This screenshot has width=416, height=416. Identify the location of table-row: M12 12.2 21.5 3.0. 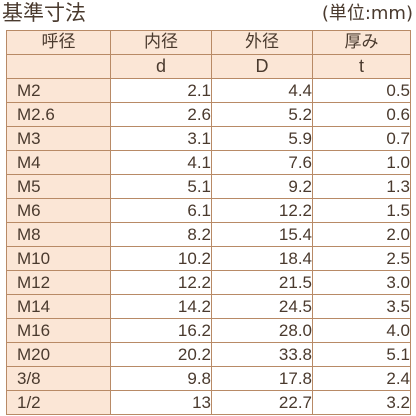
(208, 282).